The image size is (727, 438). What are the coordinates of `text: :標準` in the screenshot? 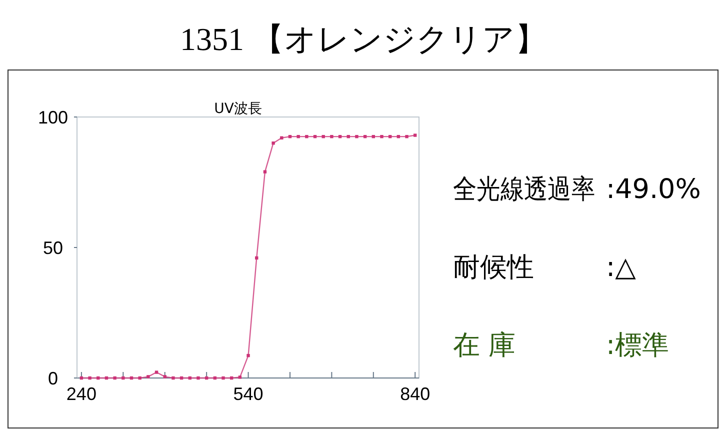 It's located at (638, 345).